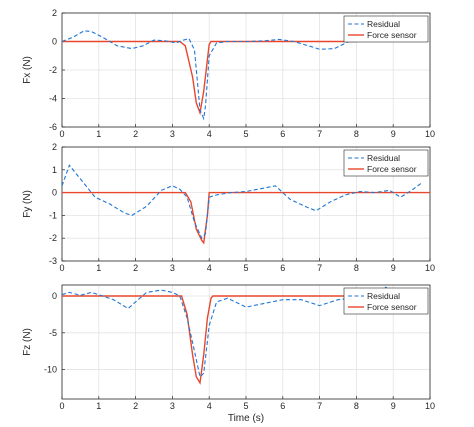 The image size is (474, 427). I want to click on y-axis-label: Fy (N), so click(27, 204).